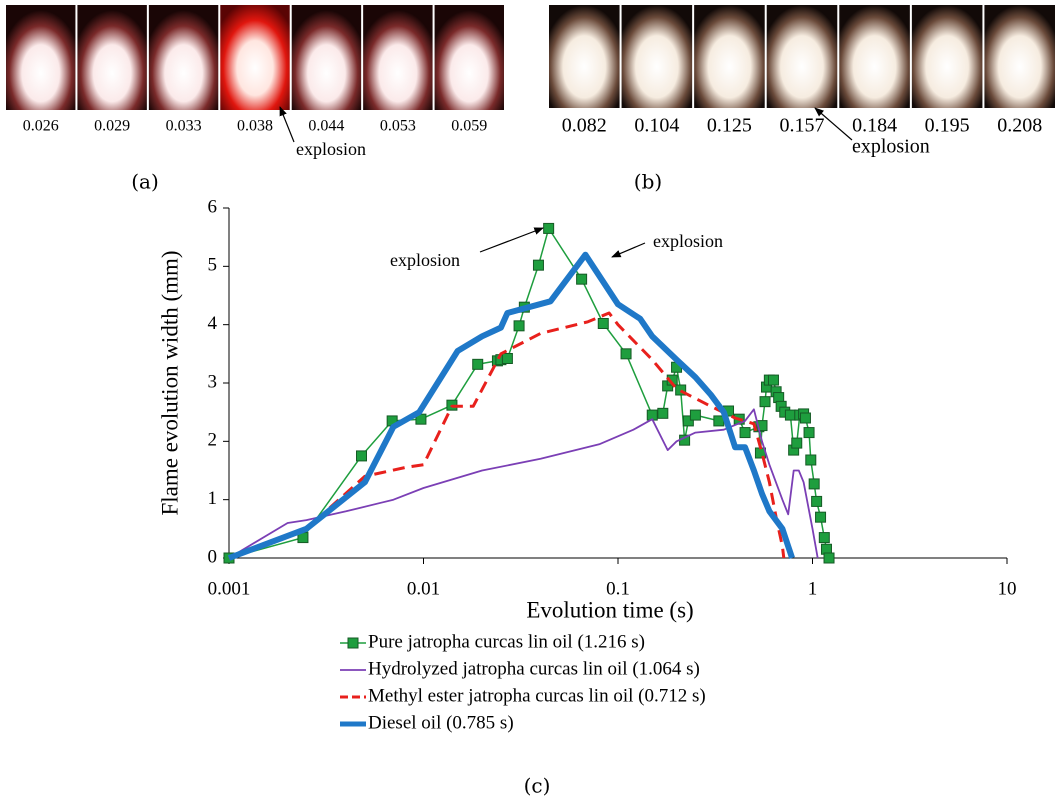  Describe the element at coordinates (874, 126) in the screenshot. I see `time-label: 0.184` at that location.